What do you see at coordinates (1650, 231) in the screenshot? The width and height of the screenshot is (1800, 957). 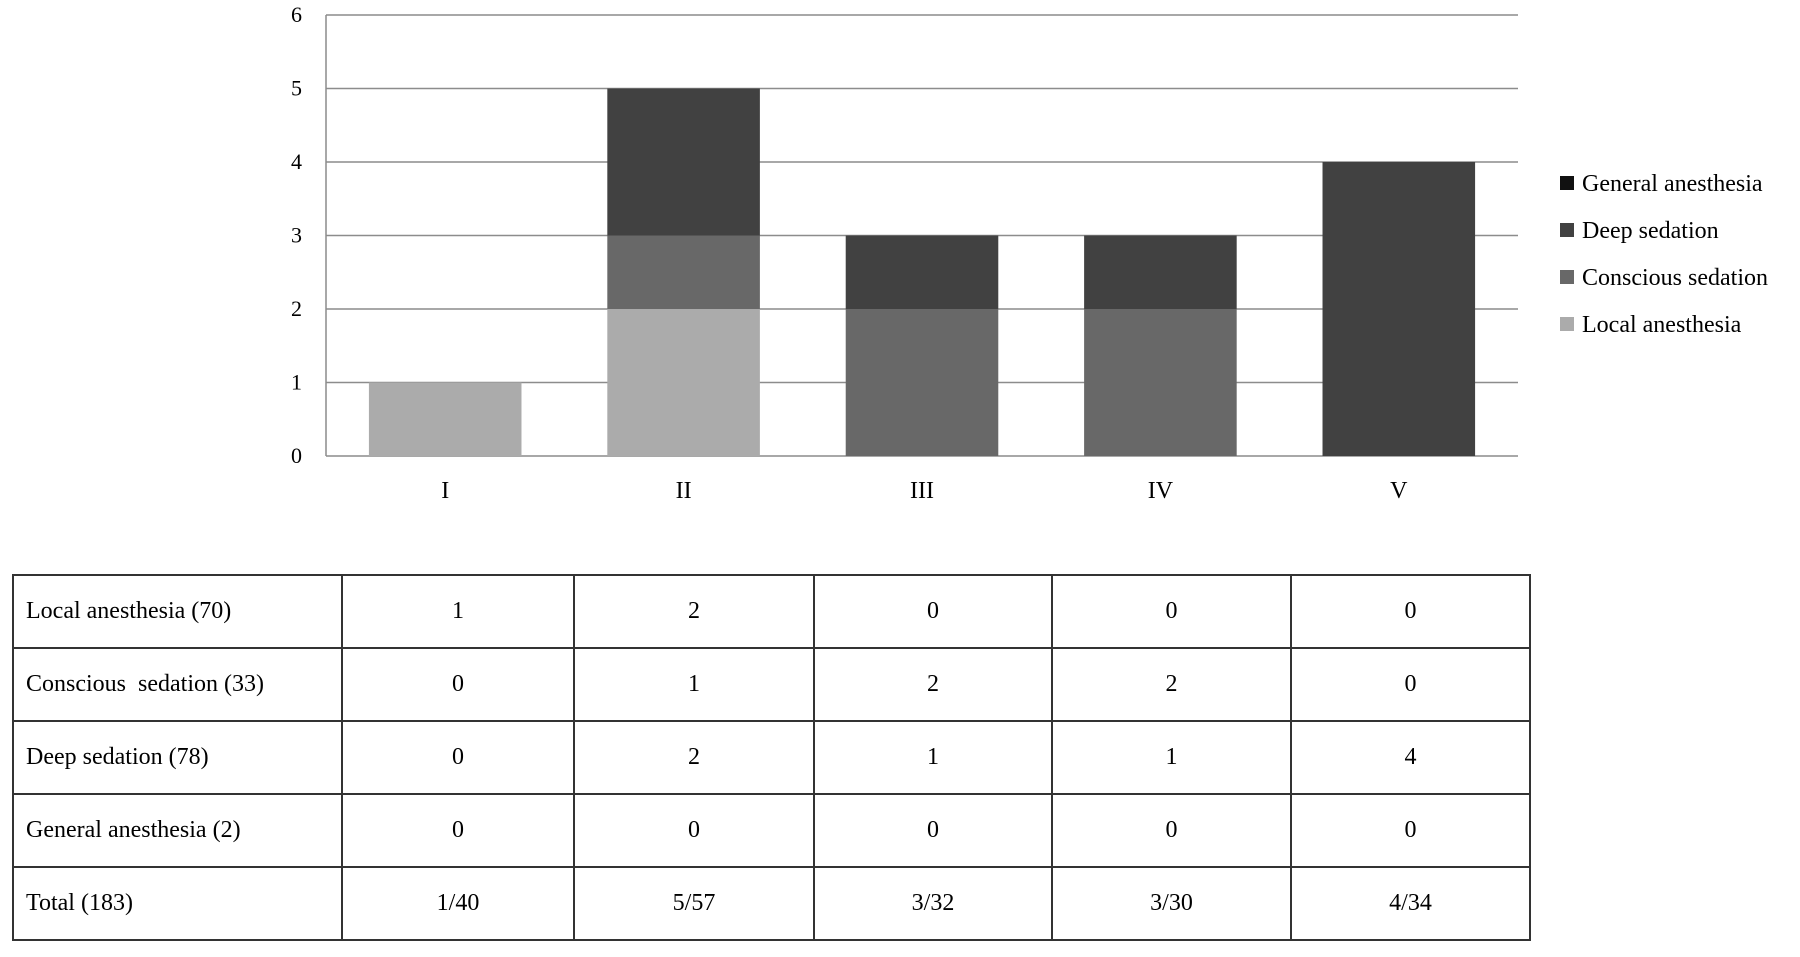 I see `legend-label: Deep sedation` at bounding box center [1650, 231].